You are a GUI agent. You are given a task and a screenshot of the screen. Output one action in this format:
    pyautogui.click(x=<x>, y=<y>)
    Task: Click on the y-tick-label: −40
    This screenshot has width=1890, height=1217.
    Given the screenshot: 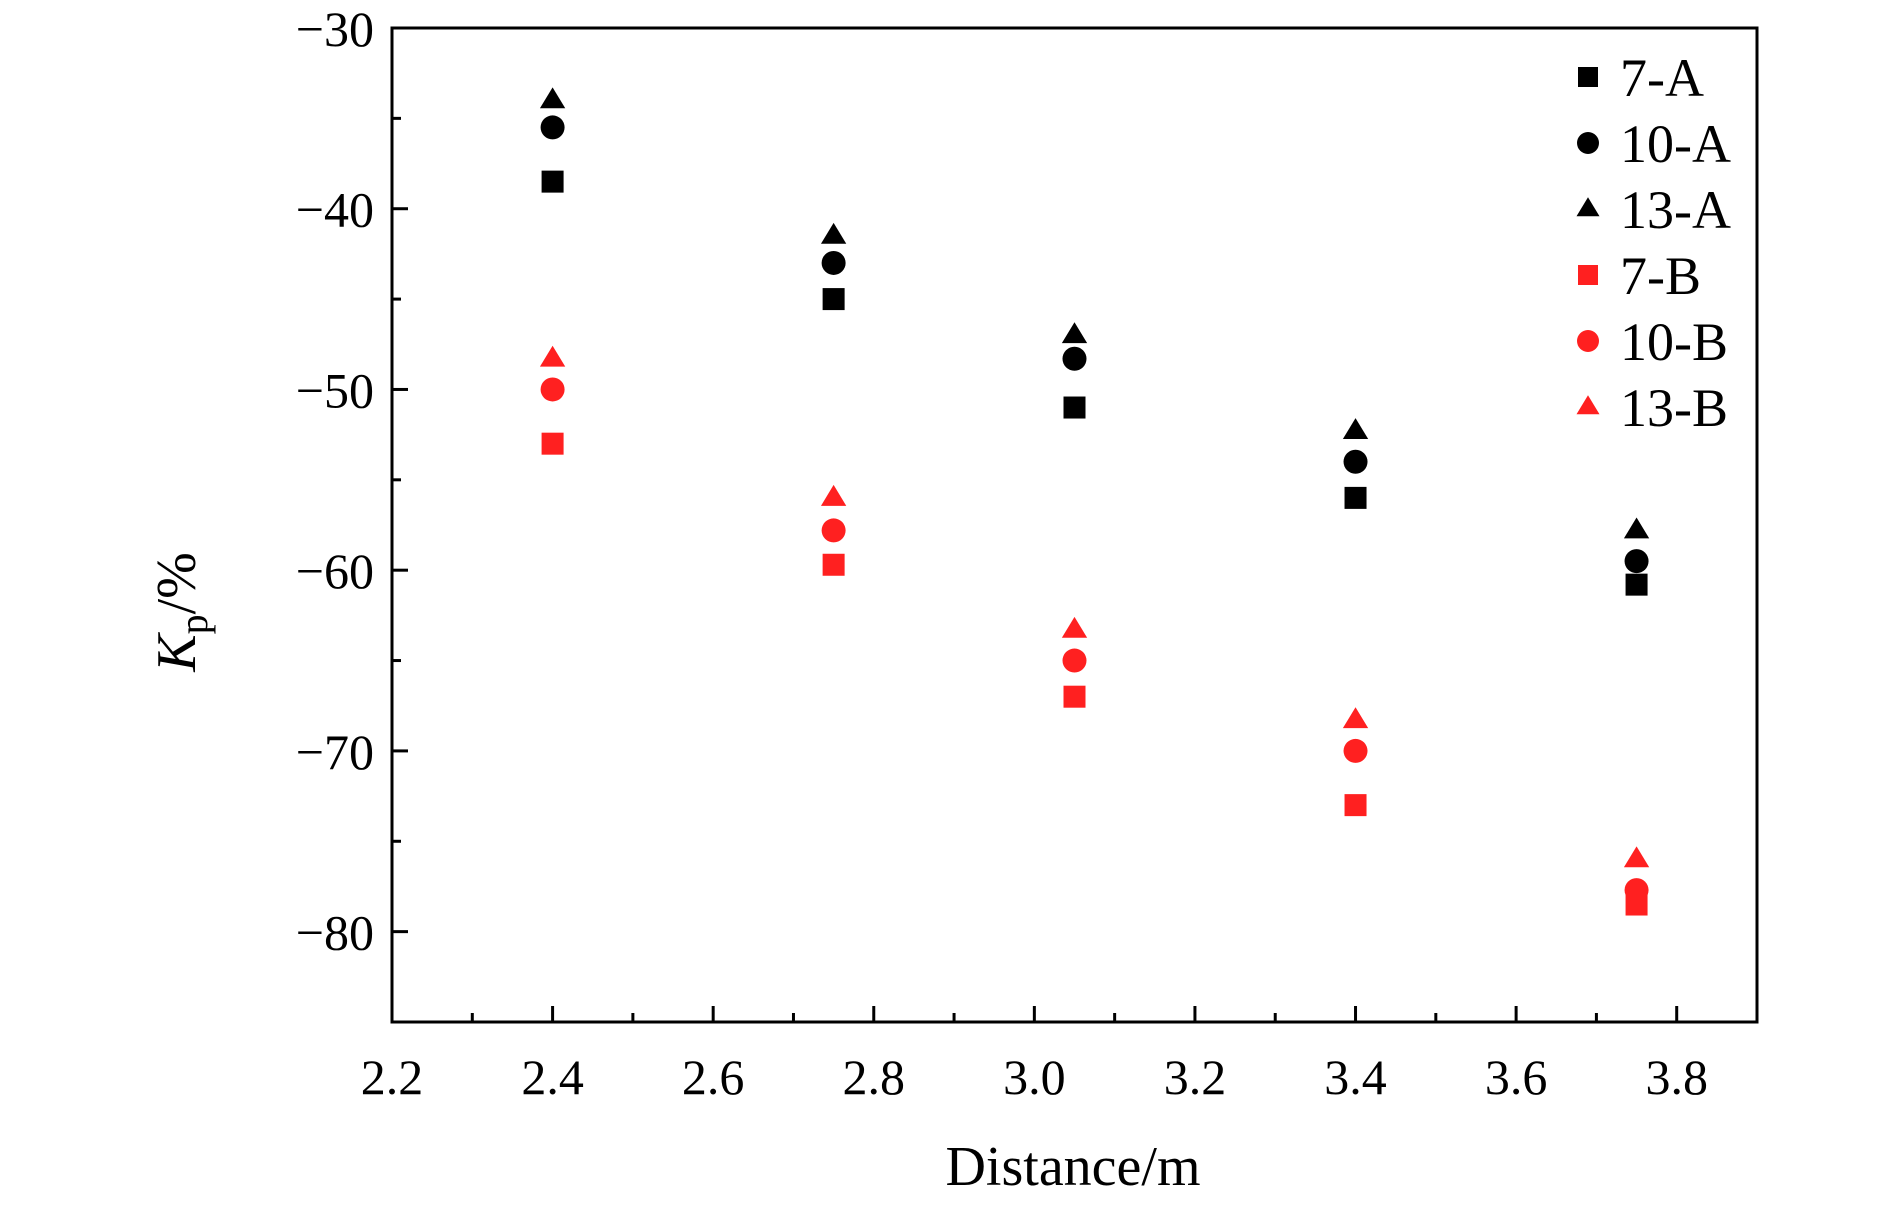 What is the action you would take?
    pyautogui.click(x=335, y=210)
    